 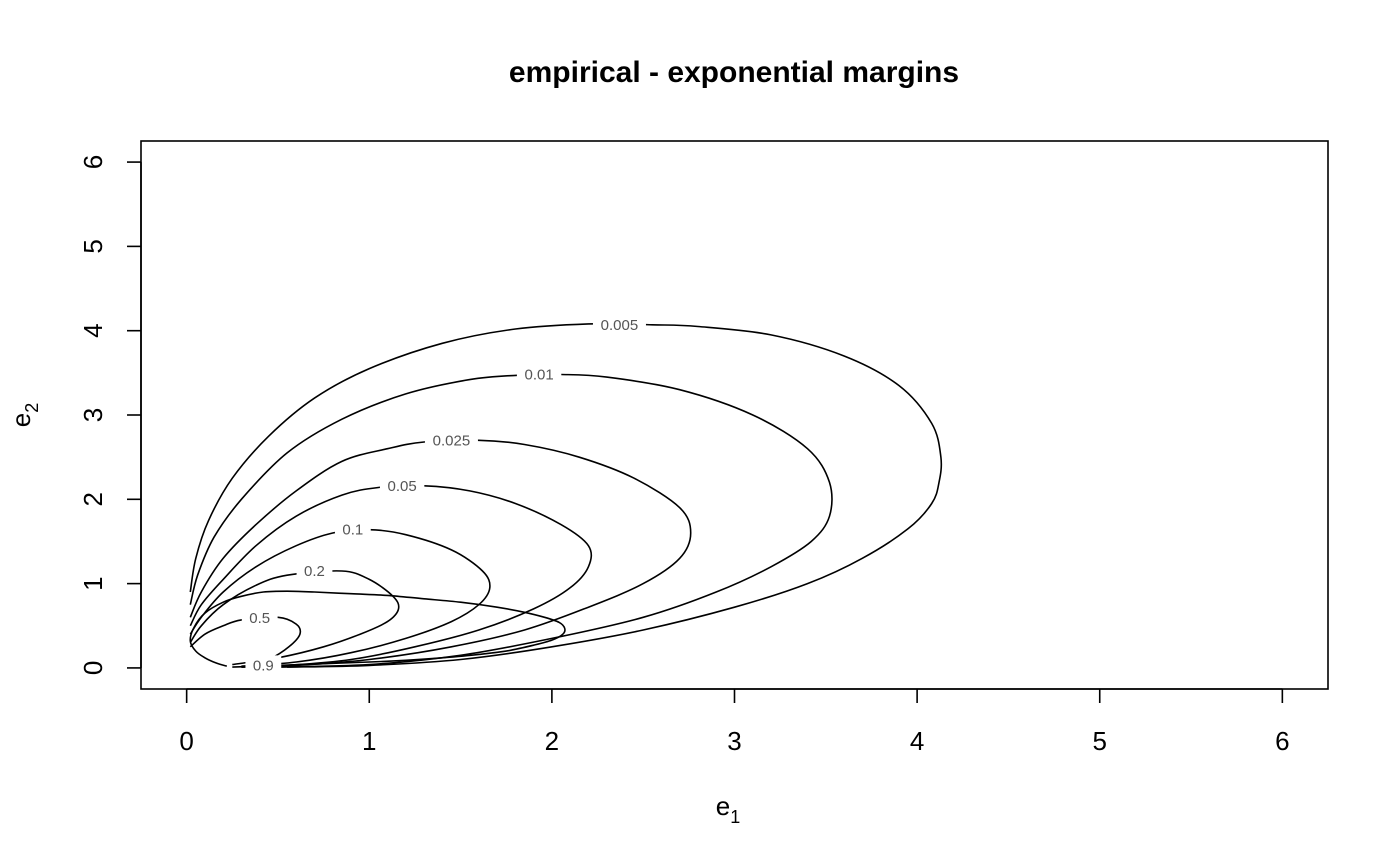 I want to click on x-axis: 0 1 2 3 4 5 6, so click(x=734, y=722).